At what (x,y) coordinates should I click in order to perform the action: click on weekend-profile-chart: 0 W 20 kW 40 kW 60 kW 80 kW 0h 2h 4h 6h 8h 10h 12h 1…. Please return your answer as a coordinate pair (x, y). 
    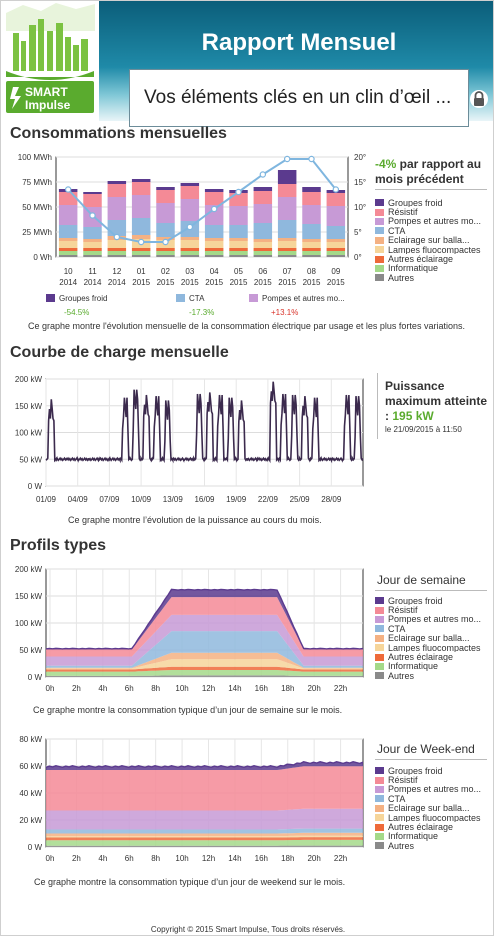
    Looking at the image, I should click on (191, 799).